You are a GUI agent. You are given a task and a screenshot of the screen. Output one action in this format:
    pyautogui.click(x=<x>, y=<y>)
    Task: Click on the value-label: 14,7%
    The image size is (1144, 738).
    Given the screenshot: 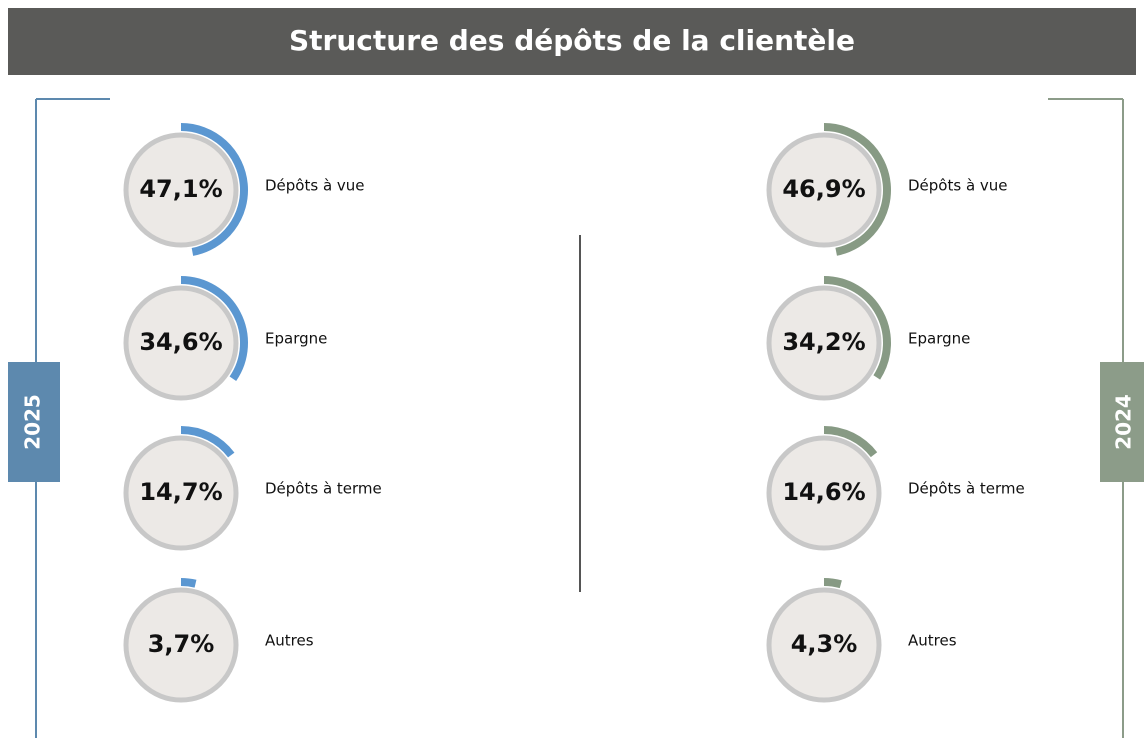 What is the action you would take?
    pyautogui.click(x=180, y=492)
    